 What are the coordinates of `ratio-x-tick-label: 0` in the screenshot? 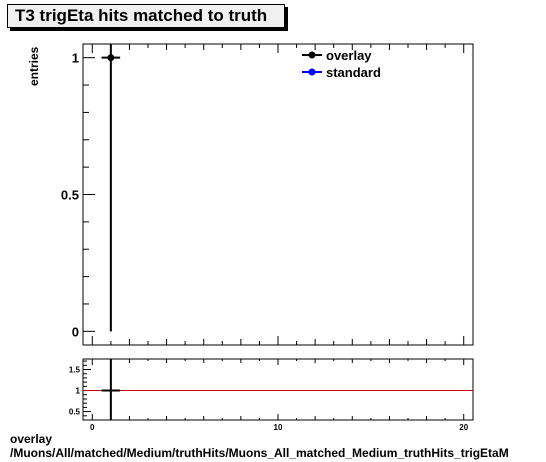 It's located at (92, 427).